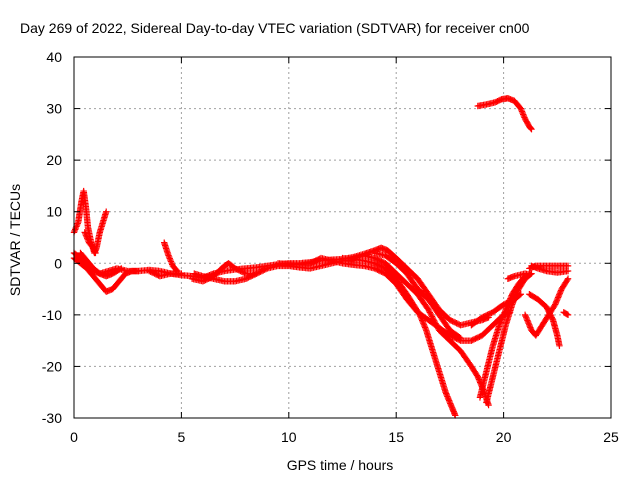 Image resolution: width=640 pixels, height=480 pixels. Describe the element at coordinates (504, 437) in the screenshot. I see `x-tick-label: 20` at that location.